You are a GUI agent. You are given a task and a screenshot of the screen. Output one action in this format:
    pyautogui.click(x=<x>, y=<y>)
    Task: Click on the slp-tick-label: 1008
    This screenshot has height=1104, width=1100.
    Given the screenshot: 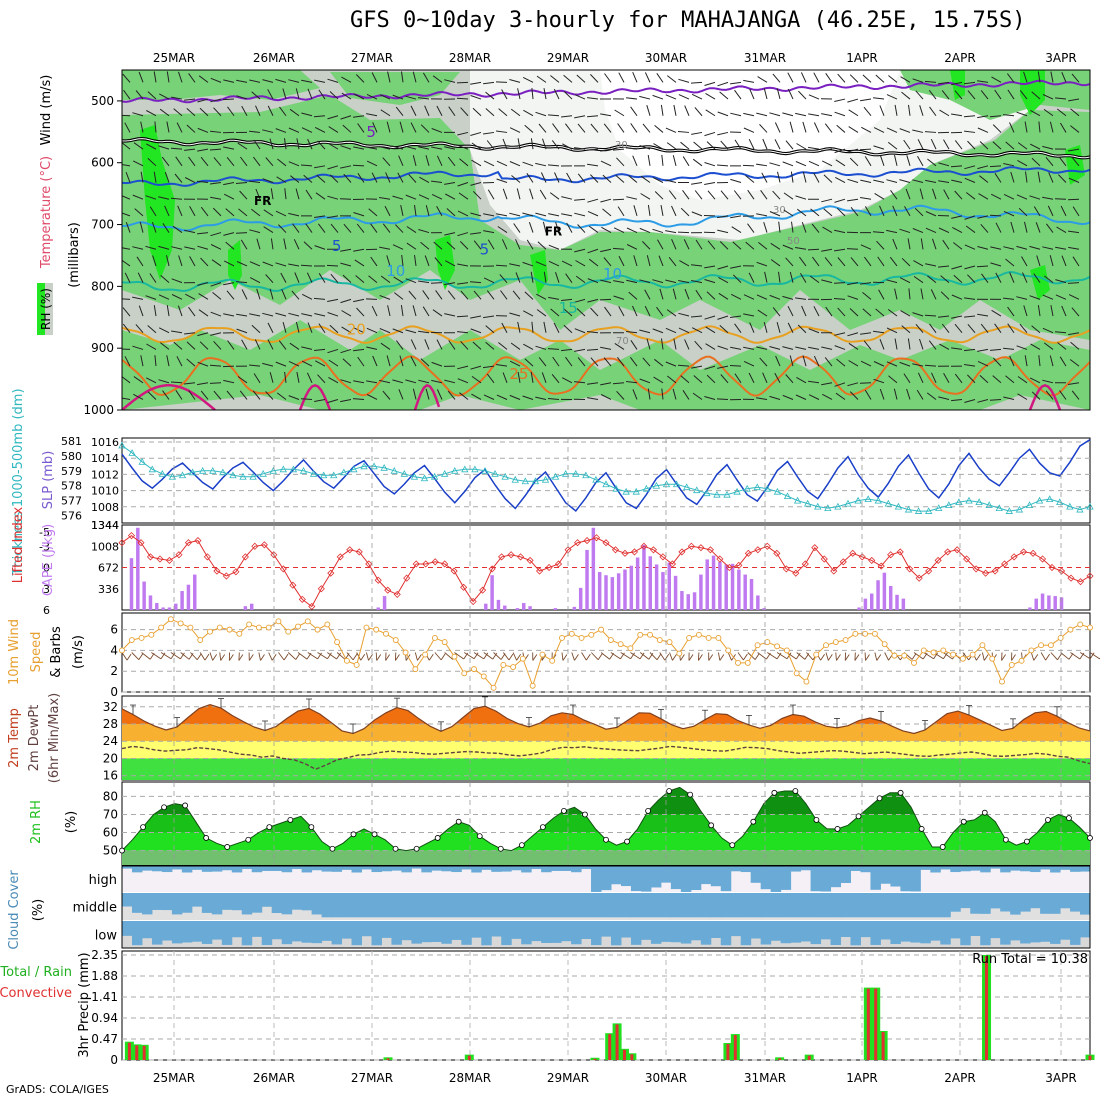 What is the action you would take?
    pyautogui.click(x=105, y=507)
    